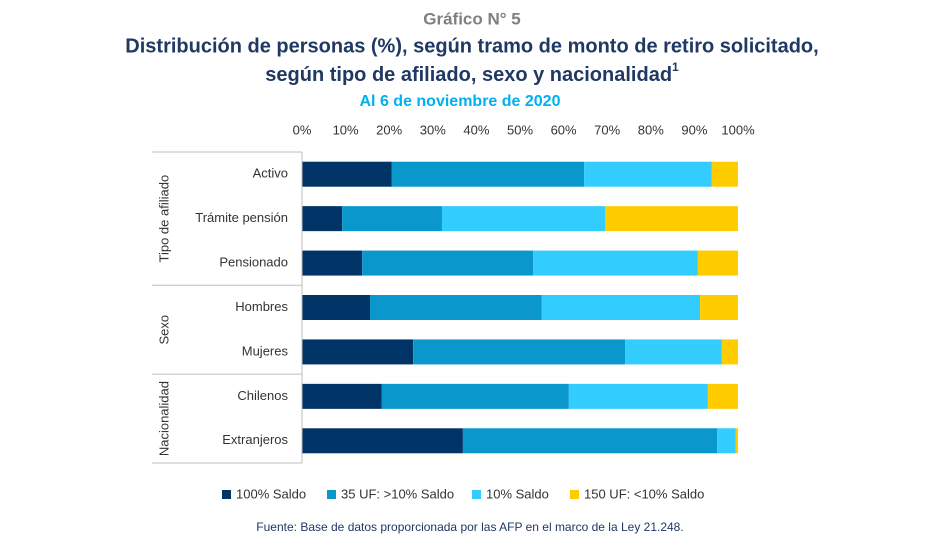  What do you see at coordinates (163, 330) in the screenshot?
I see `group-label: Sexo` at bounding box center [163, 330].